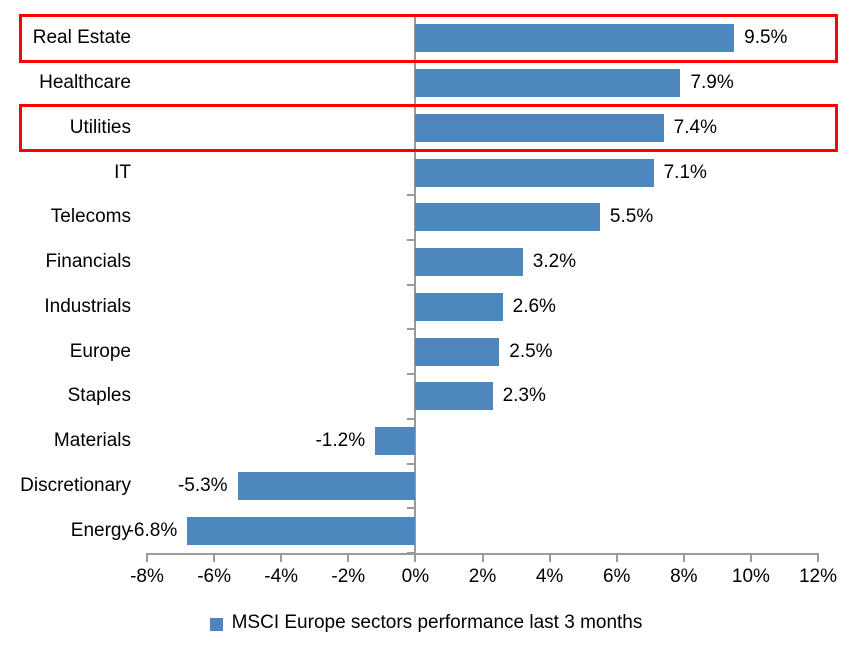  What do you see at coordinates (326, 485) in the screenshot?
I see `bar-discretionary` at bounding box center [326, 485].